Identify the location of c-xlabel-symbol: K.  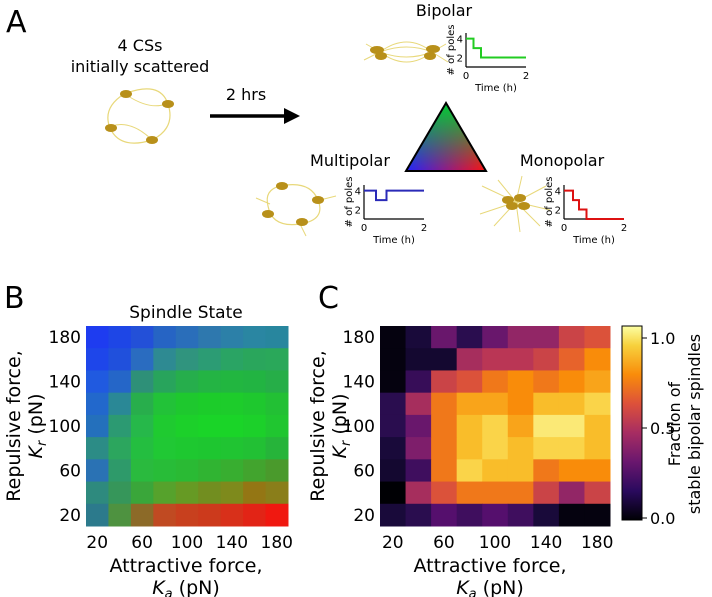
(463, 587).